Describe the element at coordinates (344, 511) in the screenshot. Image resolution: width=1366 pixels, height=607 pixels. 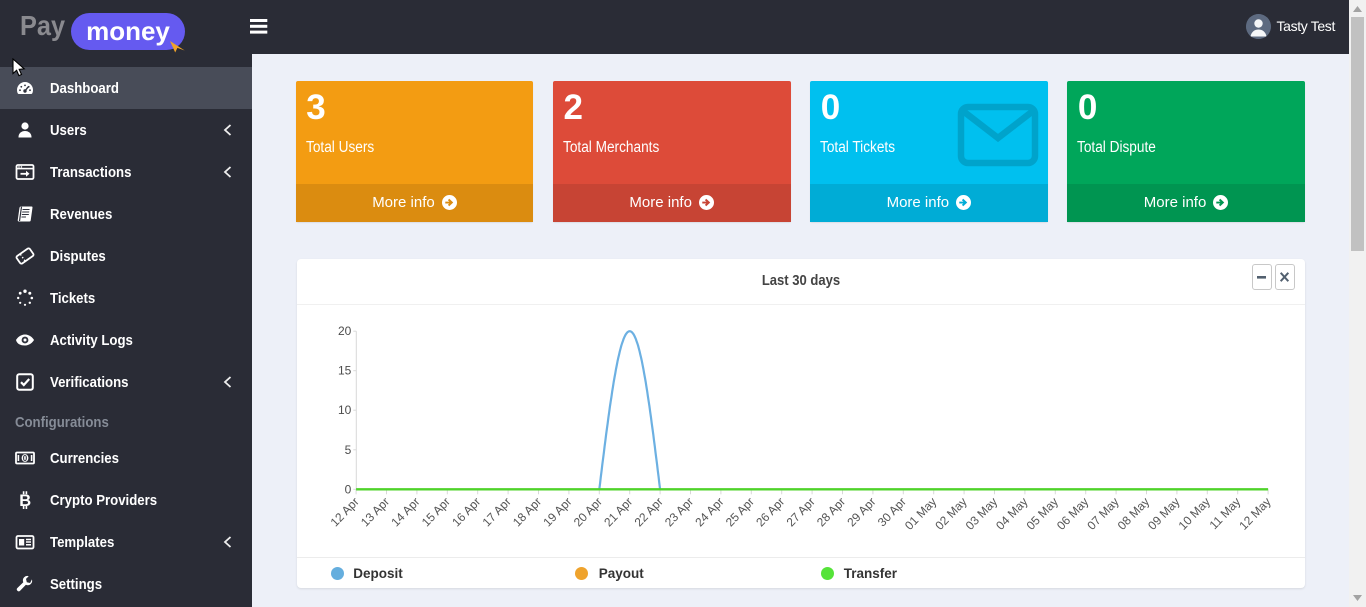
I see `svg-text: 12 Apr` at that location.